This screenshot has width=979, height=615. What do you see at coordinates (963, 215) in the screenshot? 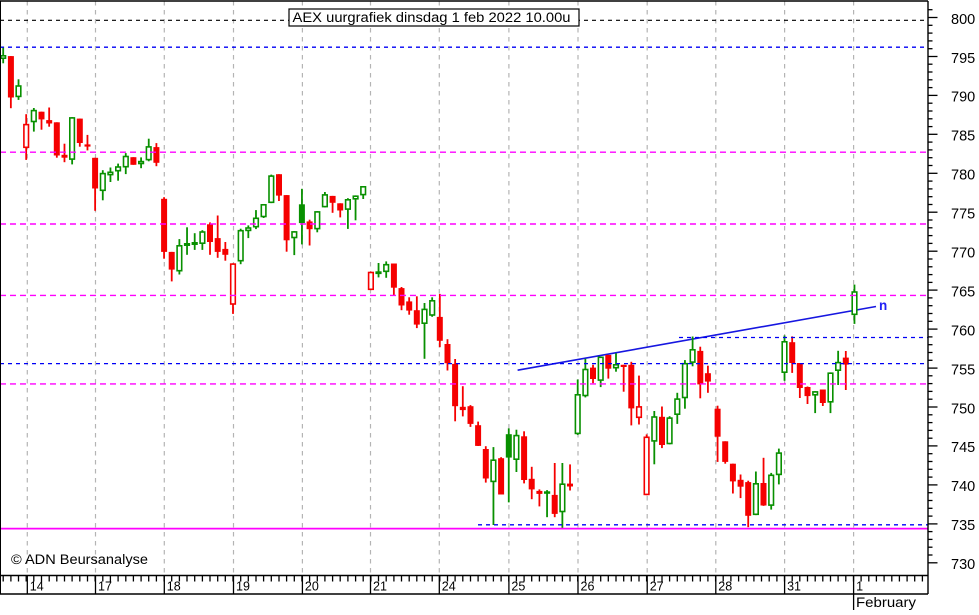
I see `svg-text: 775` at bounding box center [963, 215].